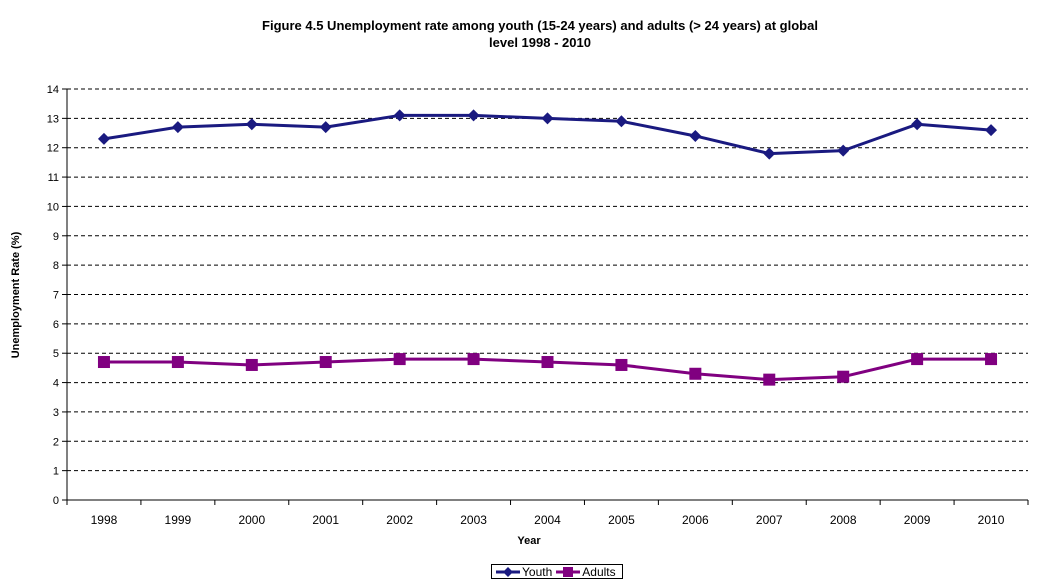 The height and width of the screenshot is (579, 1037). Describe the element at coordinates (991, 520) in the screenshot. I see `x-tick-label: 2010` at that location.